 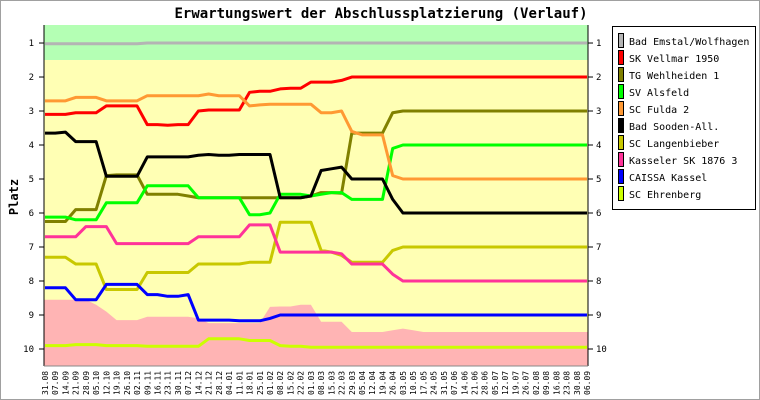 What do you see at coordinates (362, 383) in the screenshot?
I see `x-tick-label: 05.04` at bounding box center [362, 383].